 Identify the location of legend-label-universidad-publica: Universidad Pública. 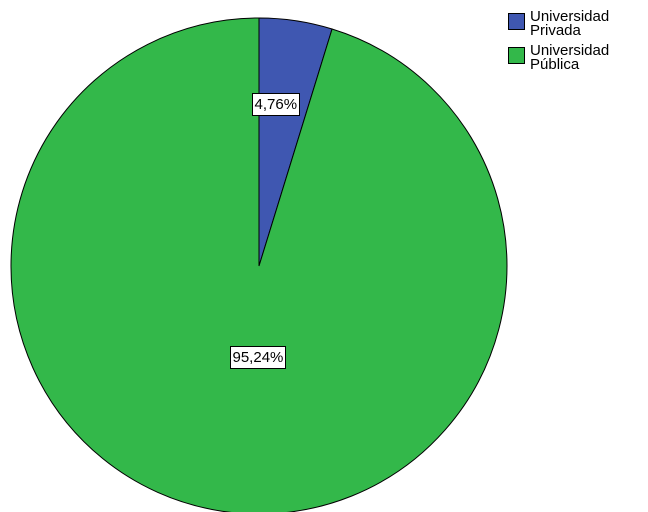
(570, 57).